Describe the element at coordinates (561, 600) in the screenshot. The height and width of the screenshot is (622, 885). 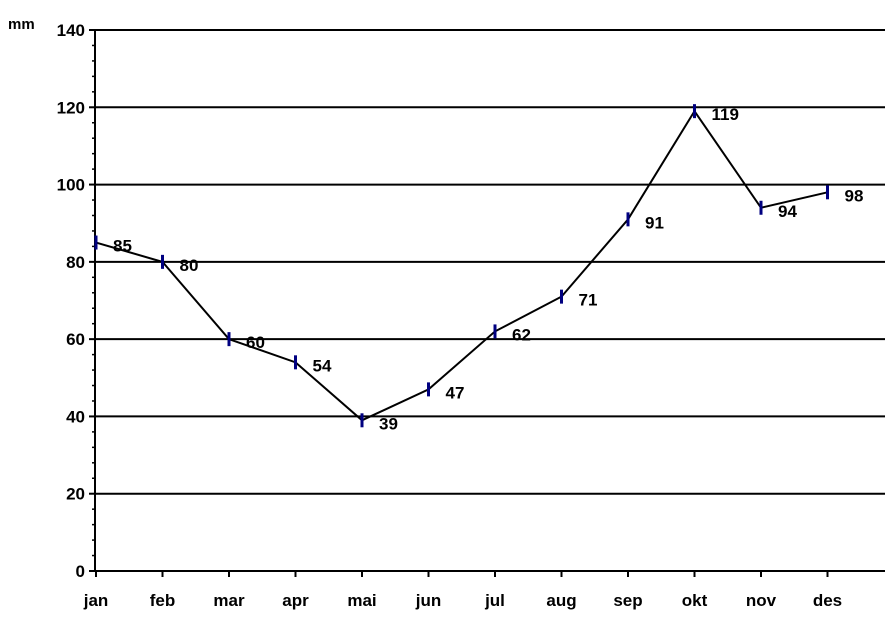
I see `x-tick-label-aug: aug` at that location.